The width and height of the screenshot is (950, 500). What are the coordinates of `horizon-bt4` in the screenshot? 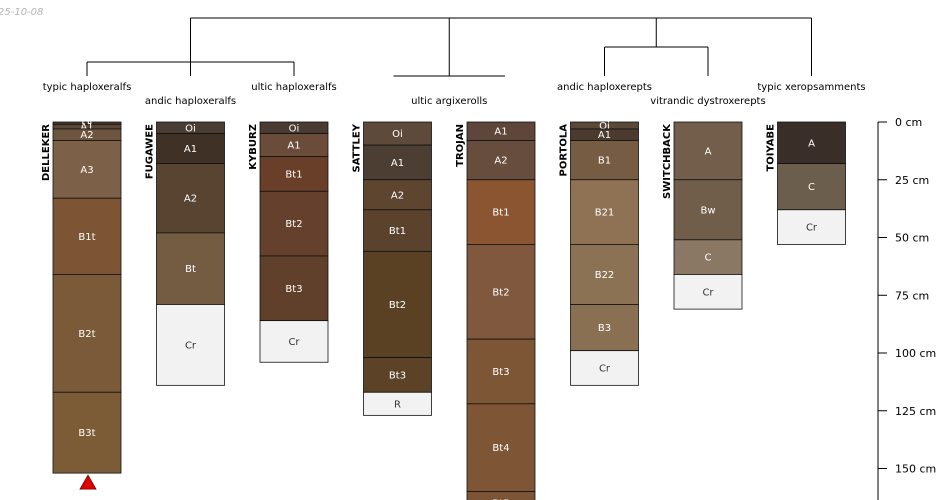 It's located at (501, 448).